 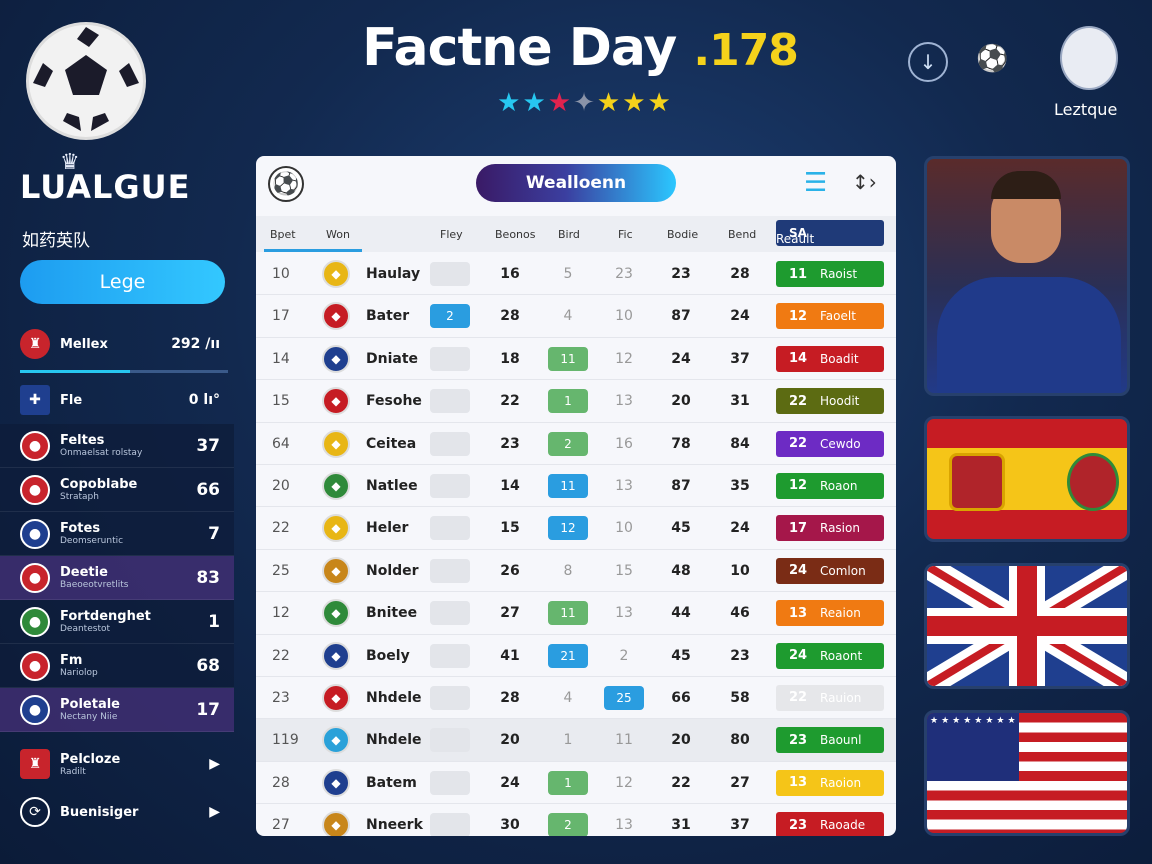 What do you see at coordinates (576, 359) in the screenshot?
I see `table-row: 14 ◆ Dniate 18 11 12 24 37 14 Boadit` at bounding box center [576, 359].